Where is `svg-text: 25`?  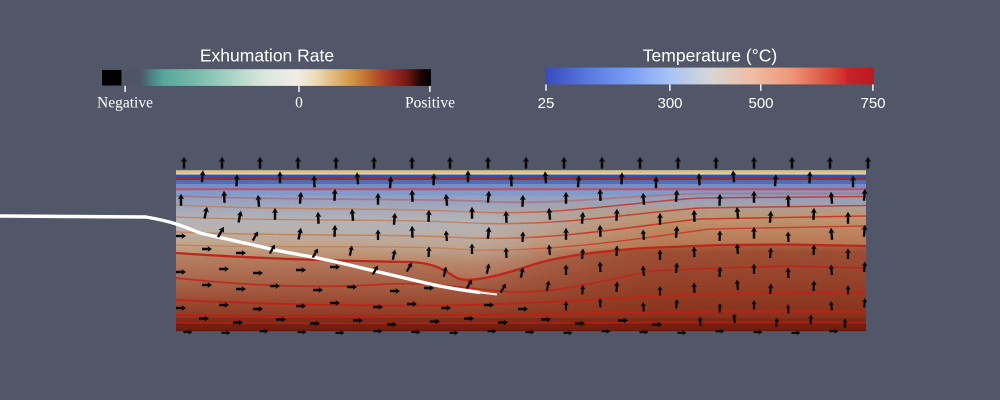 svg-text: 25 is located at coordinates (546, 103).